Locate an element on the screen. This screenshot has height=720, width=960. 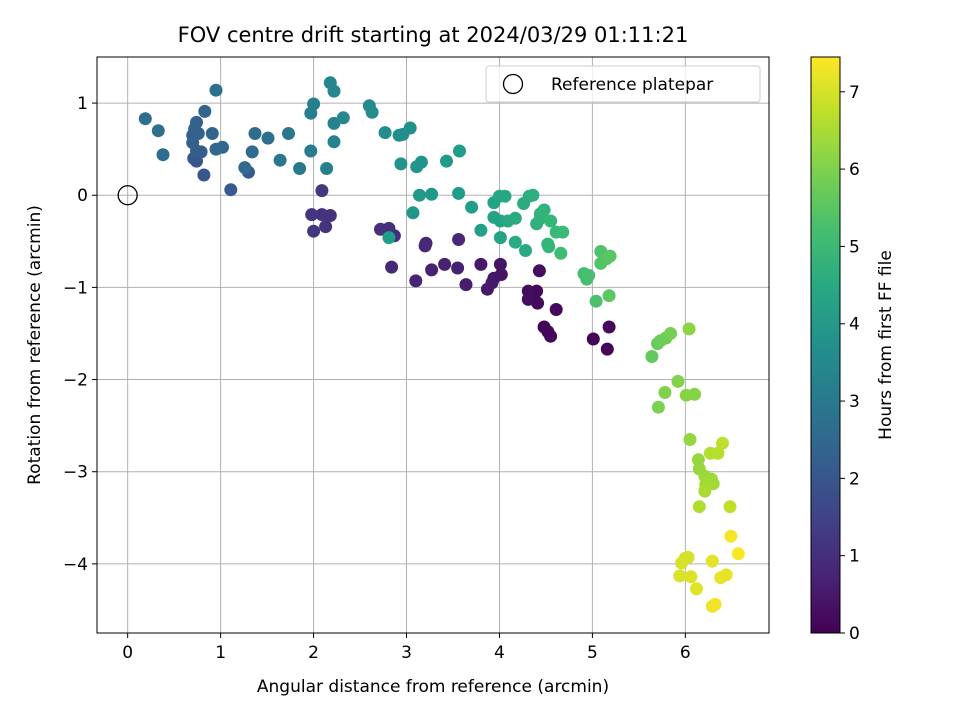
y-tick-label: −3 is located at coordinates (75, 473).